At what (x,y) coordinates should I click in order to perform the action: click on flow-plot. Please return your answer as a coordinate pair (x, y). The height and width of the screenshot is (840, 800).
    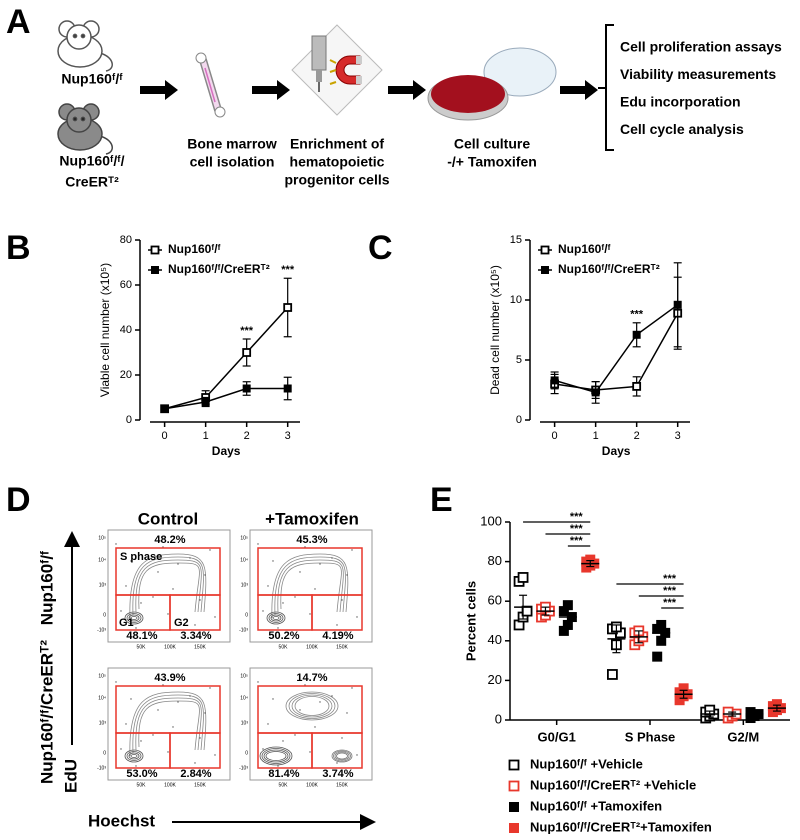
    Looking at the image, I should click on (169, 586).